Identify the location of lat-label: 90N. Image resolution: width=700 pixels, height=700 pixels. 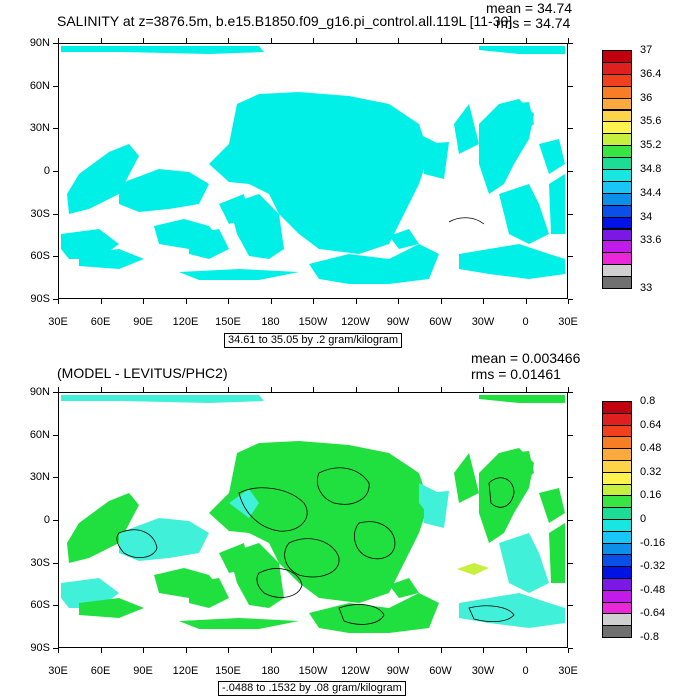
(39, 392).